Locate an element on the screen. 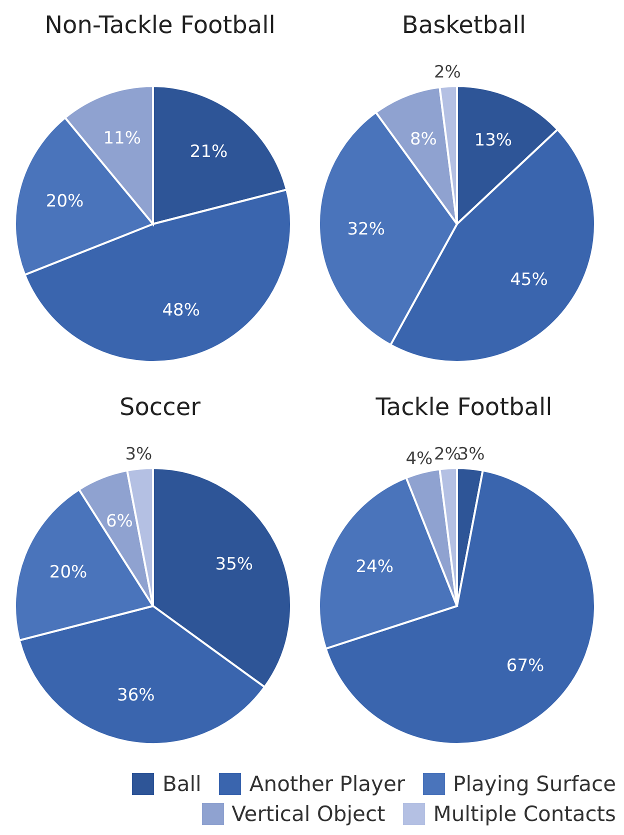  legend-label: Ball is located at coordinates (182, 784).